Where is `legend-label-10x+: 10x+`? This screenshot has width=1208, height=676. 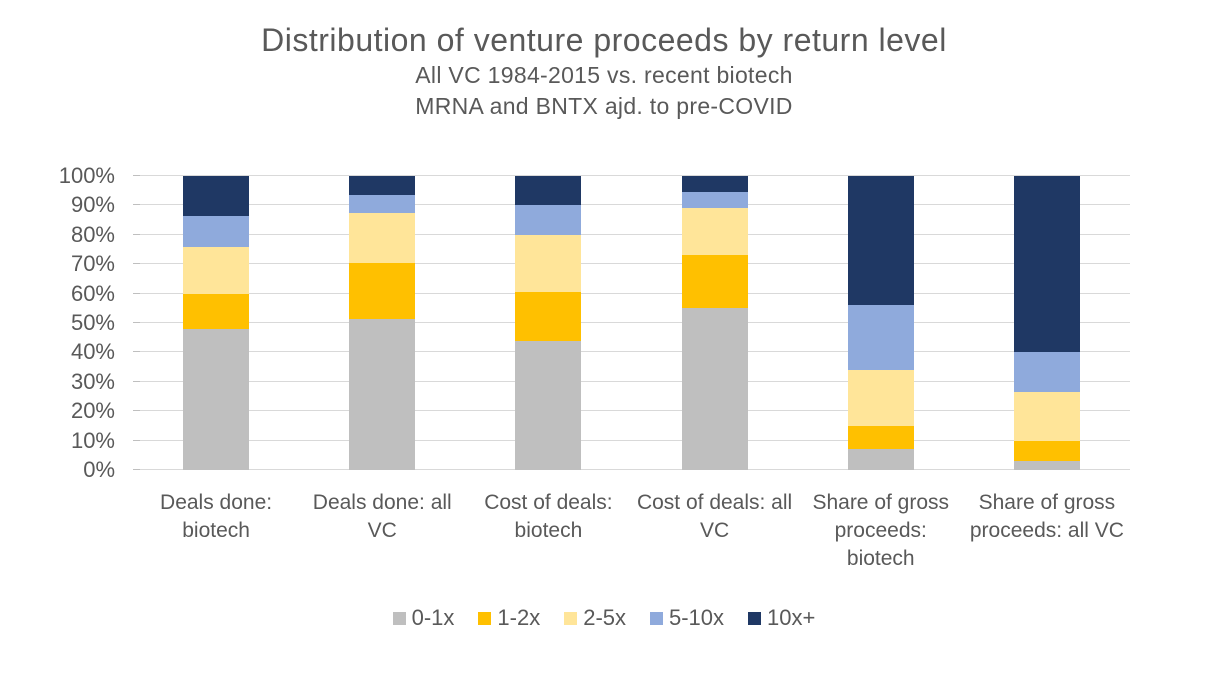 legend-label-10x+: 10x+ is located at coordinates (791, 617).